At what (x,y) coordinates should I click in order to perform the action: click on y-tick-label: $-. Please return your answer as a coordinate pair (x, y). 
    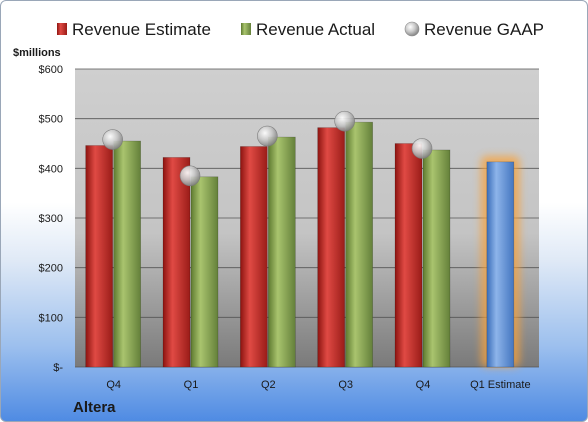
    Looking at the image, I should click on (58, 368).